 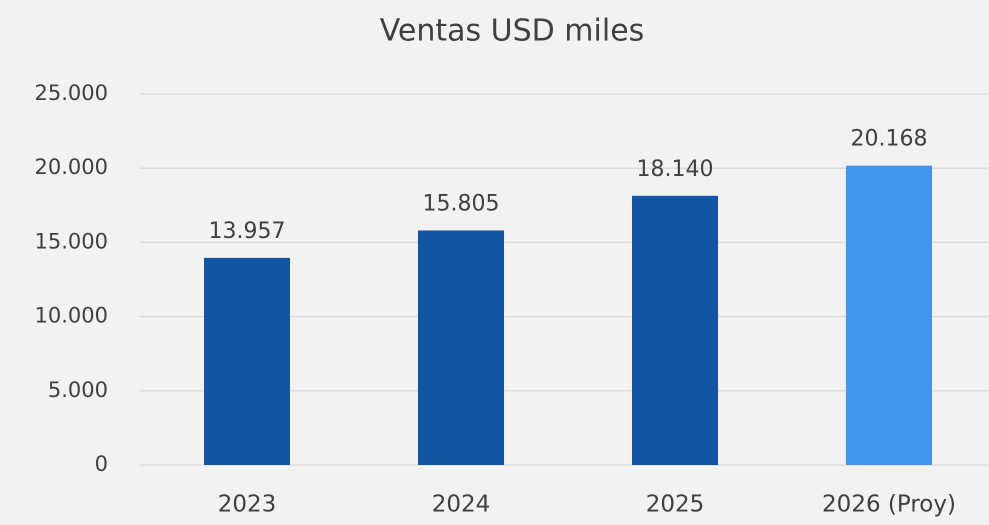 What do you see at coordinates (71, 241) in the screenshot?
I see `y-tick-label: 15.000` at bounding box center [71, 241].